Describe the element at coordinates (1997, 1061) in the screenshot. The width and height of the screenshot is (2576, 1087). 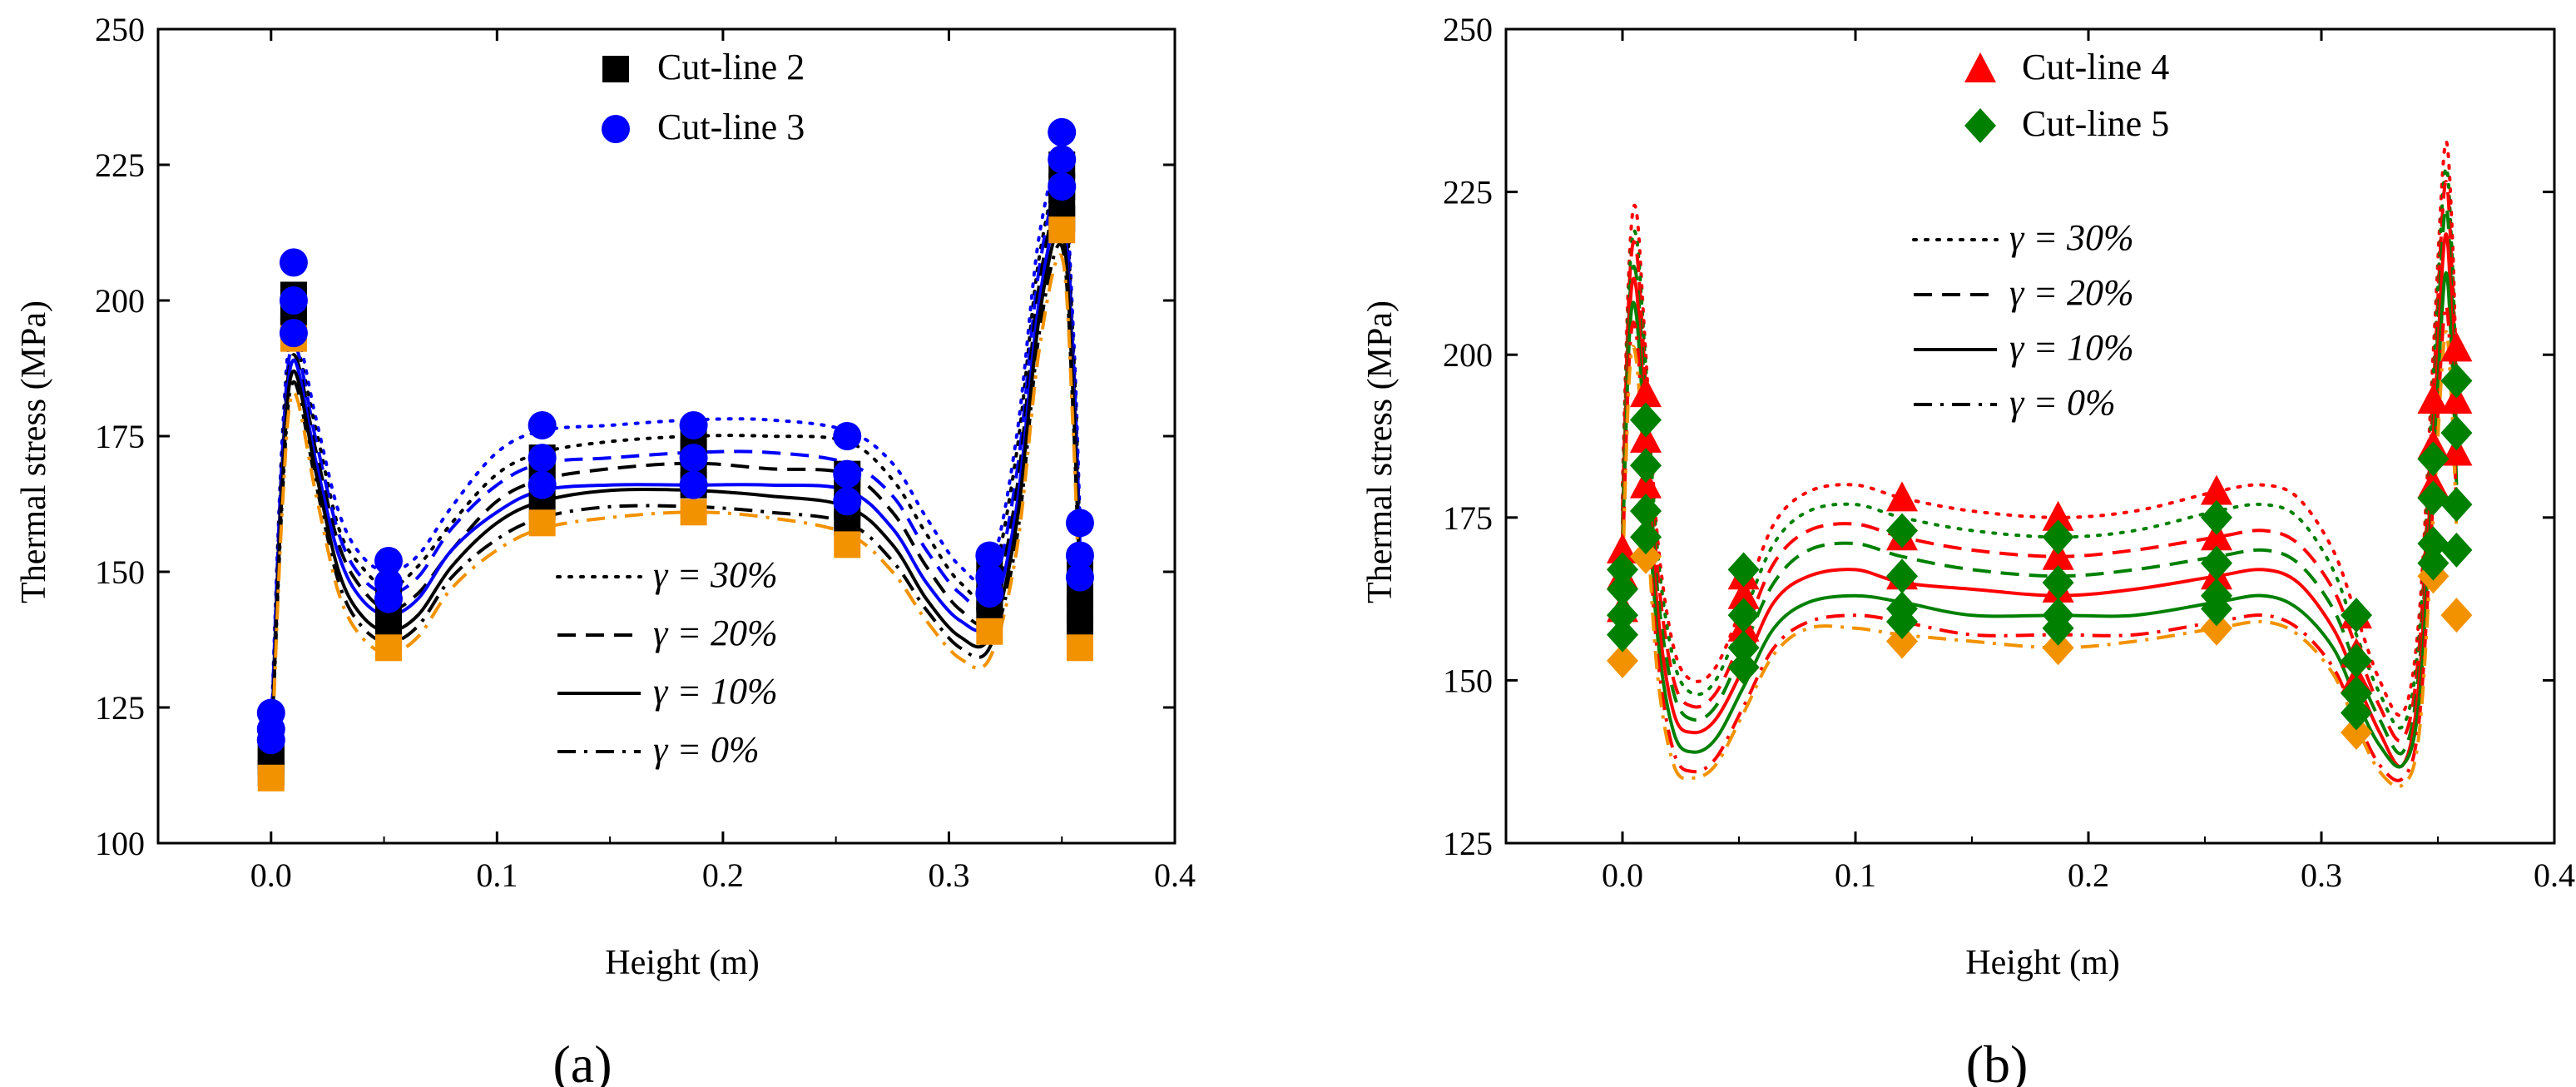
I see `panel-label-b: (b)` at that location.